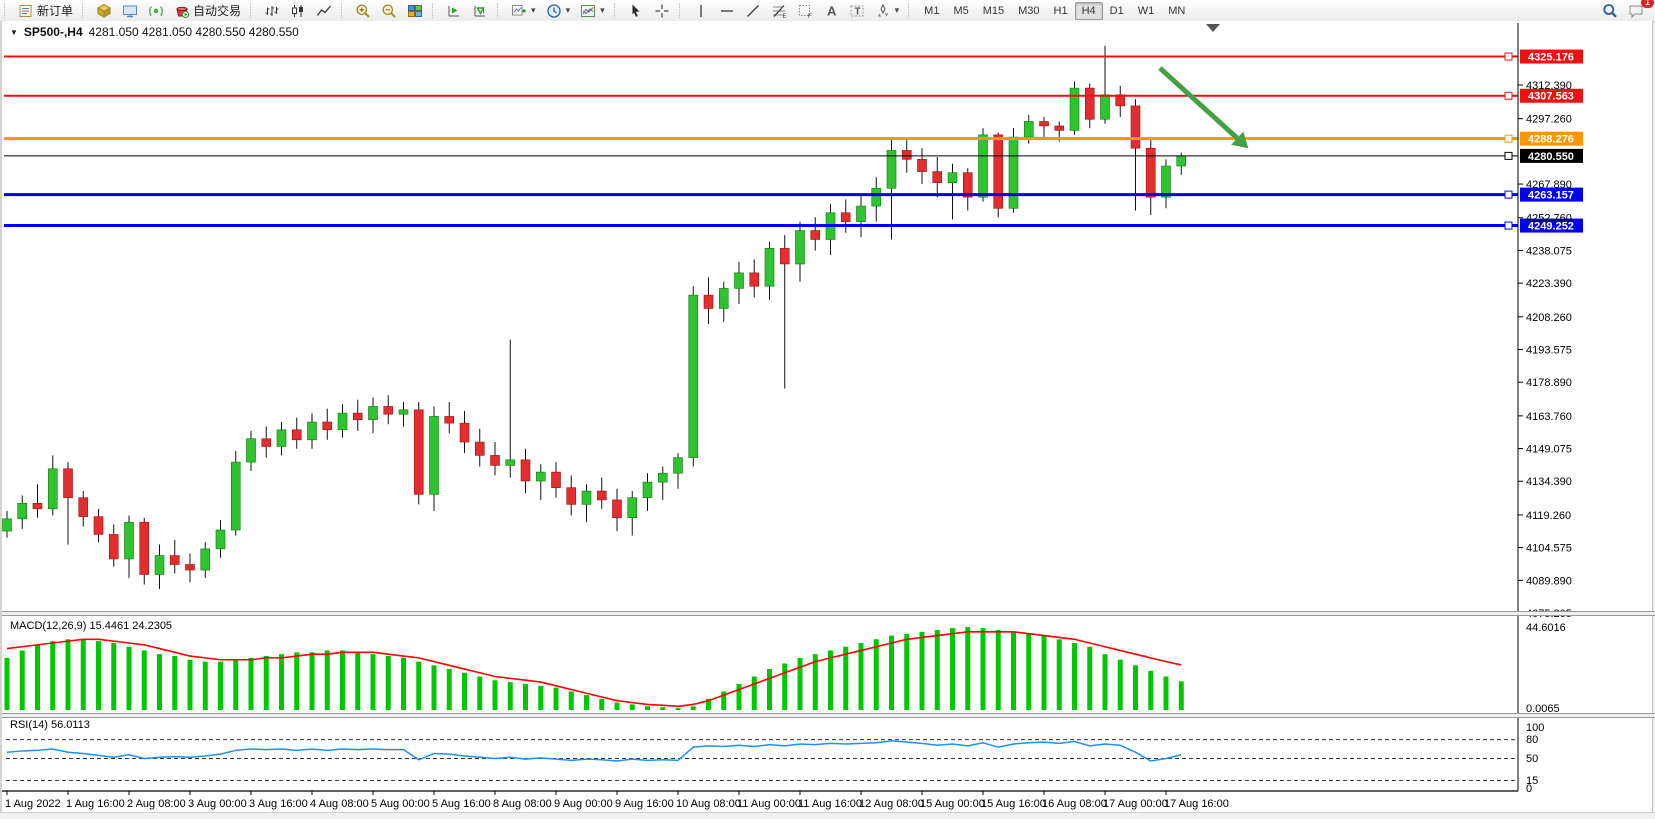 This screenshot has width=1655, height=819. I want to click on line-chart-button, so click(324, 10).